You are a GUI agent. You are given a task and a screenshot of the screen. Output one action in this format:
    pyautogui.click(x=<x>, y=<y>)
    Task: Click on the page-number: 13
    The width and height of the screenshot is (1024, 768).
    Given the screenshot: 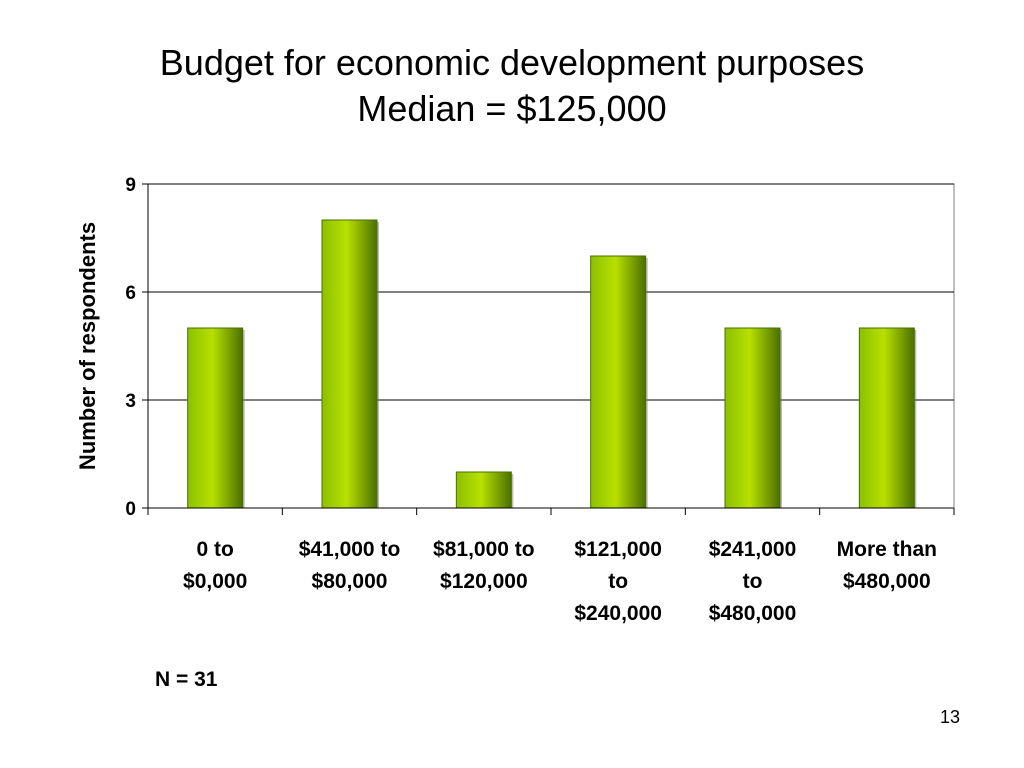 What is the action you would take?
    pyautogui.click(x=949, y=717)
    